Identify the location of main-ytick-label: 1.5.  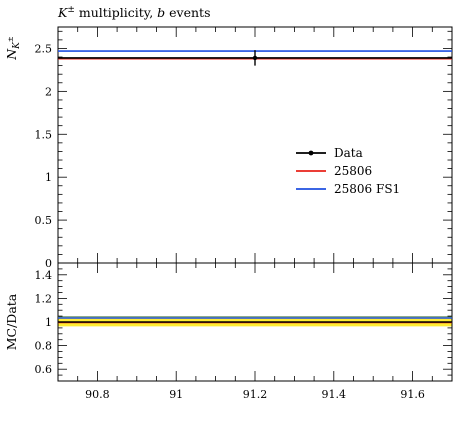
(44, 134).